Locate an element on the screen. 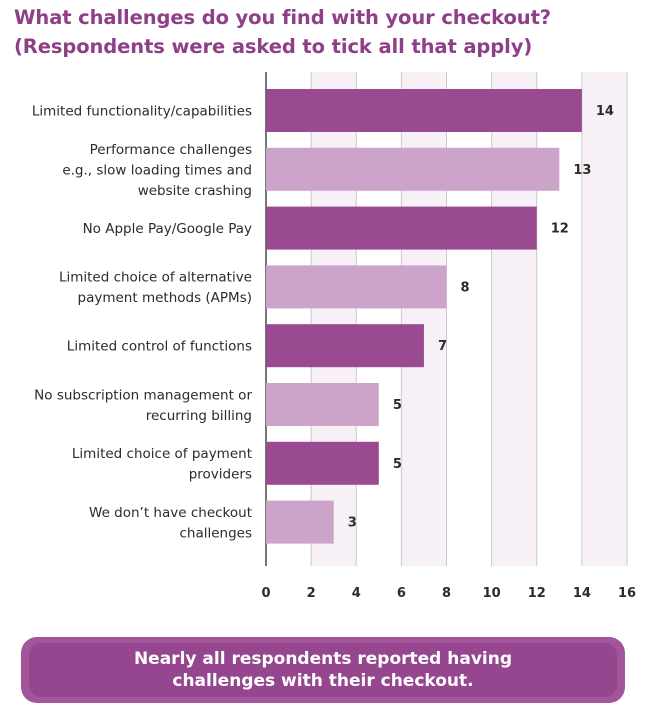  category-label: No Apple Pay/Google Pay is located at coordinates (167, 229).